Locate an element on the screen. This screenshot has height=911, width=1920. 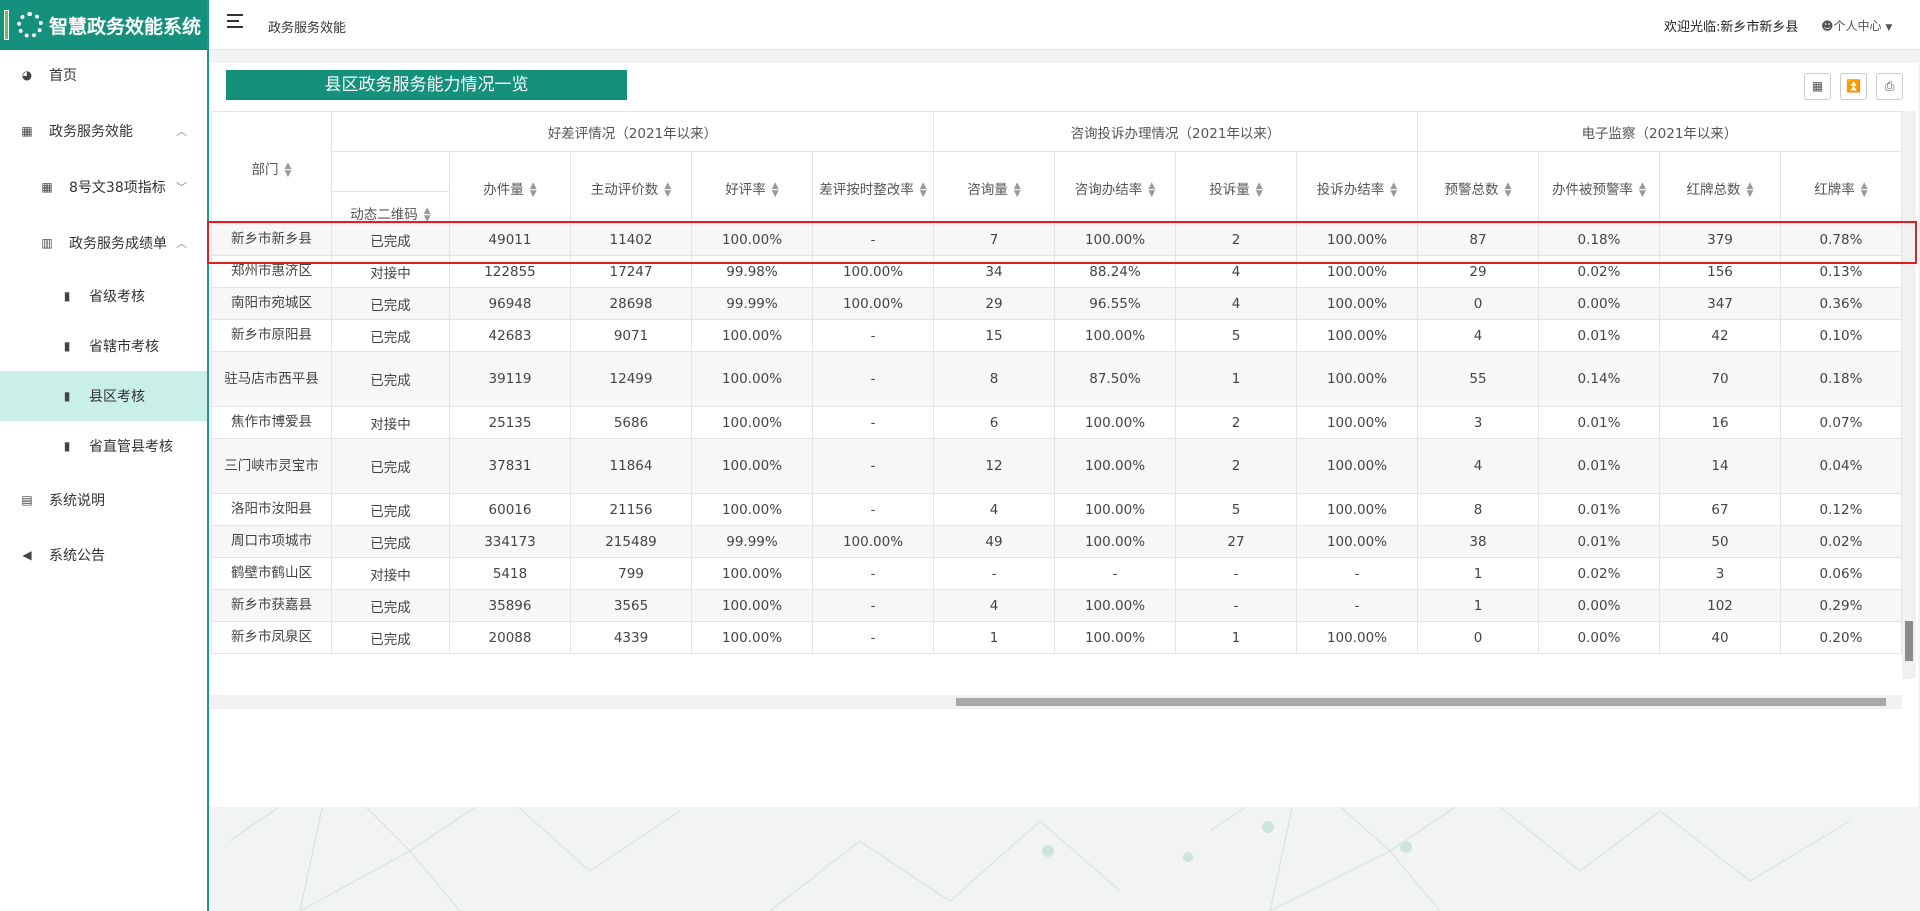
column-header: 办件被预警率 ▲ ▼ is located at coordinates (1599, 187).